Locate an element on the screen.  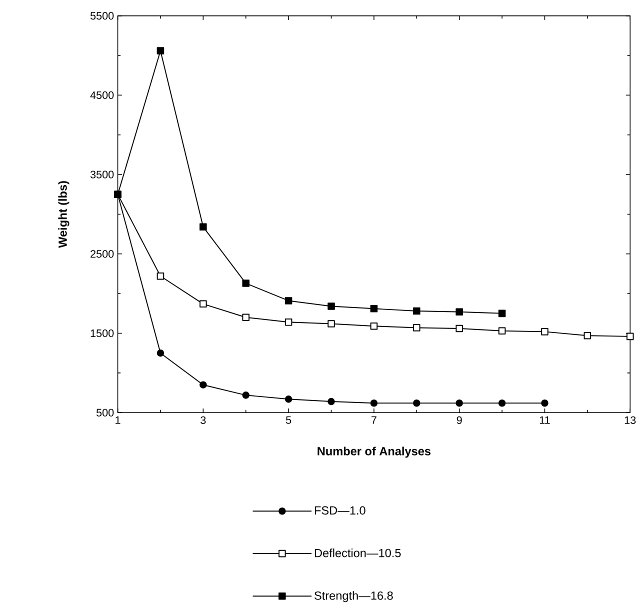
y-tick-label: 2500 is located at coordinates (102, 254).